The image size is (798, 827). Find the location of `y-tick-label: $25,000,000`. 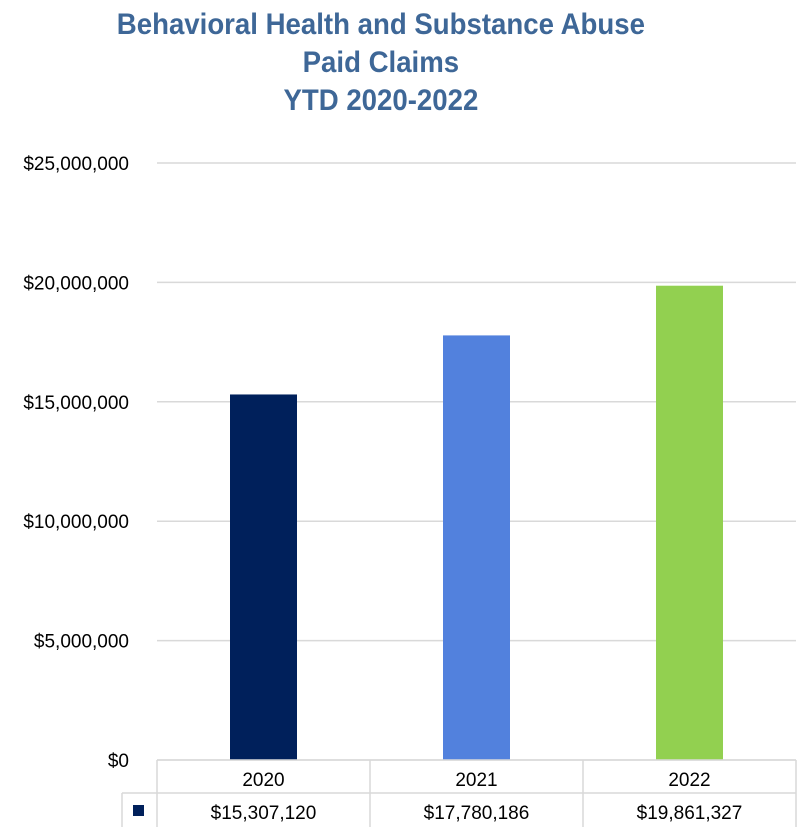

y-tick-label: $25,000,000 is located at coordinates (76, 164).